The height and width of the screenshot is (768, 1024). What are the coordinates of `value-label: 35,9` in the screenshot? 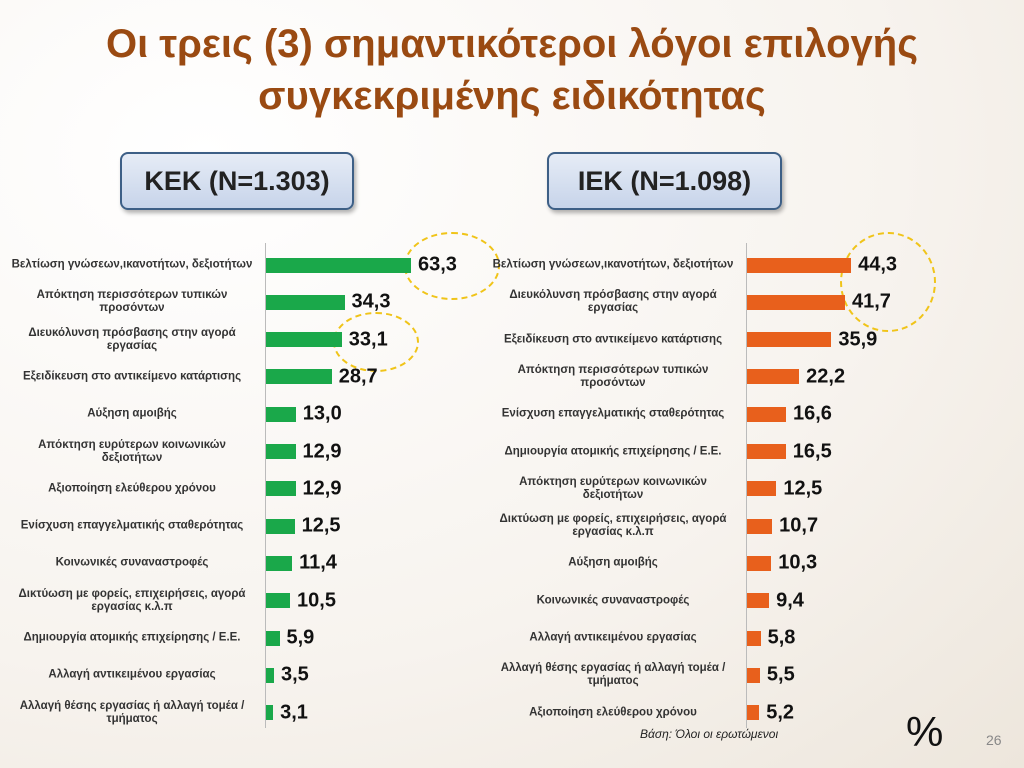 It's located at (858, 339).